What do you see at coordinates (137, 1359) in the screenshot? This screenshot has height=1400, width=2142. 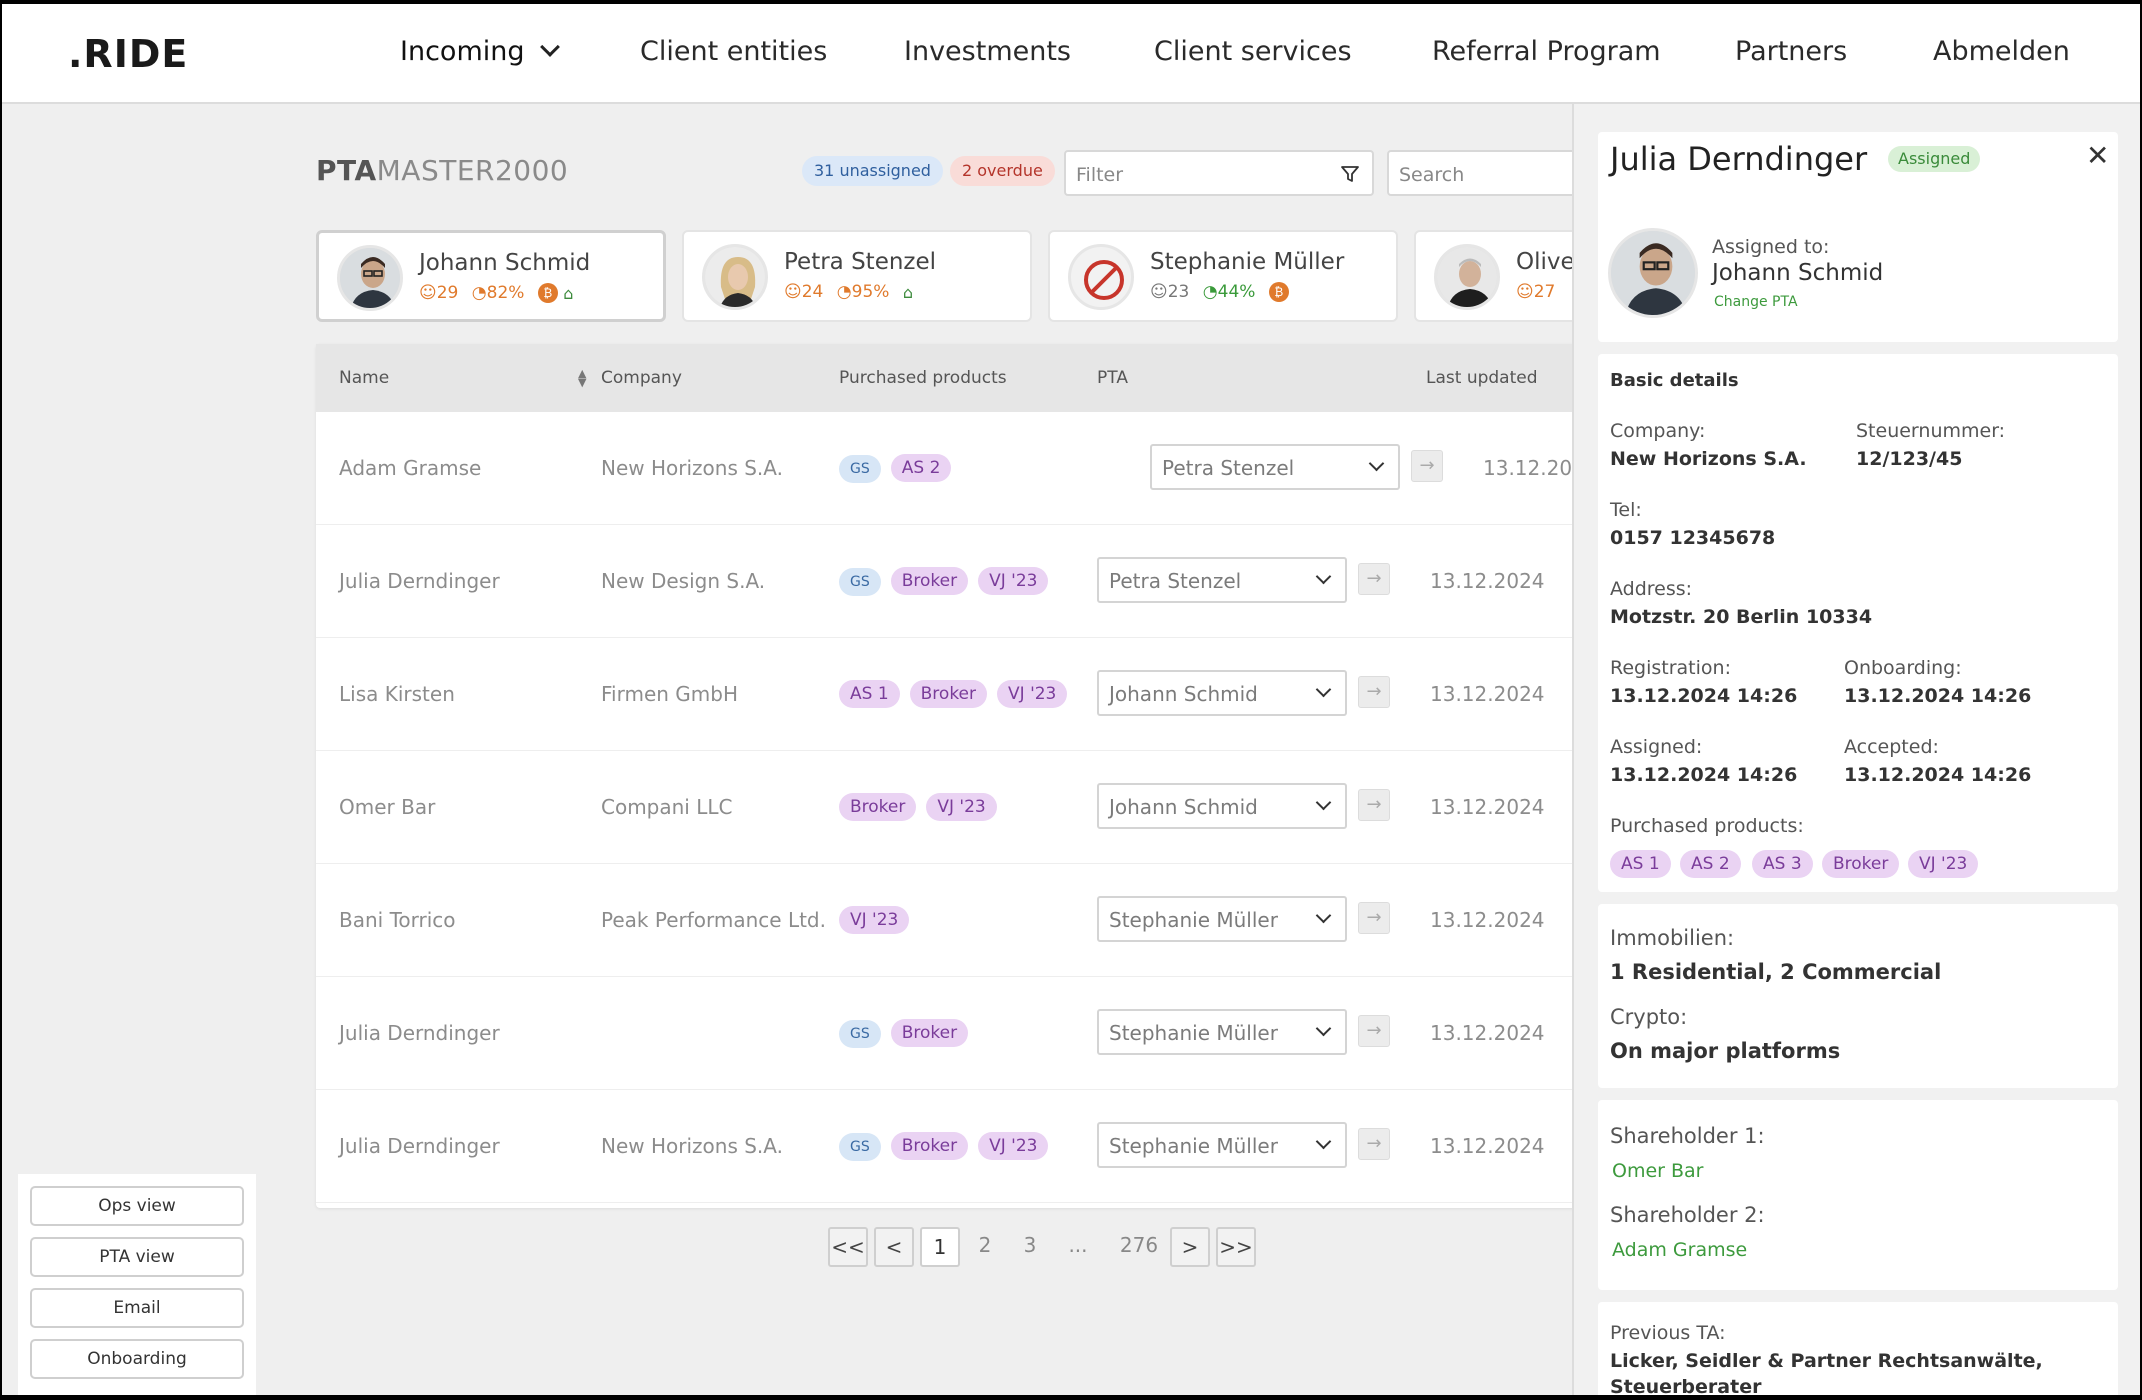 I see `onboarding-button: Onboarding` at bounding box center [137, 1359].